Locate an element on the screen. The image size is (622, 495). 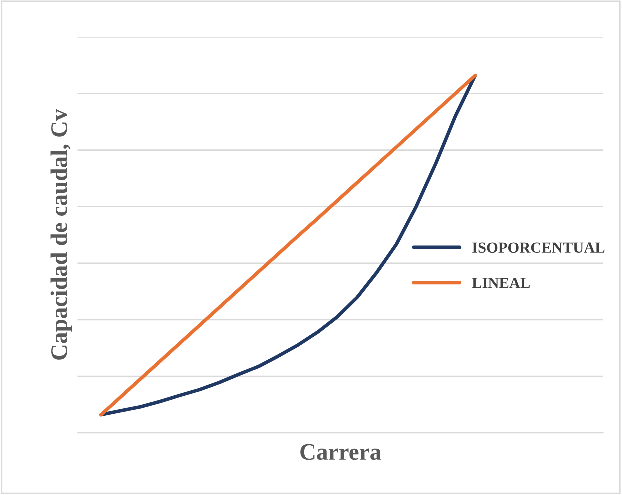
legend-label: LINEAL is located at coordinates (501, 283).